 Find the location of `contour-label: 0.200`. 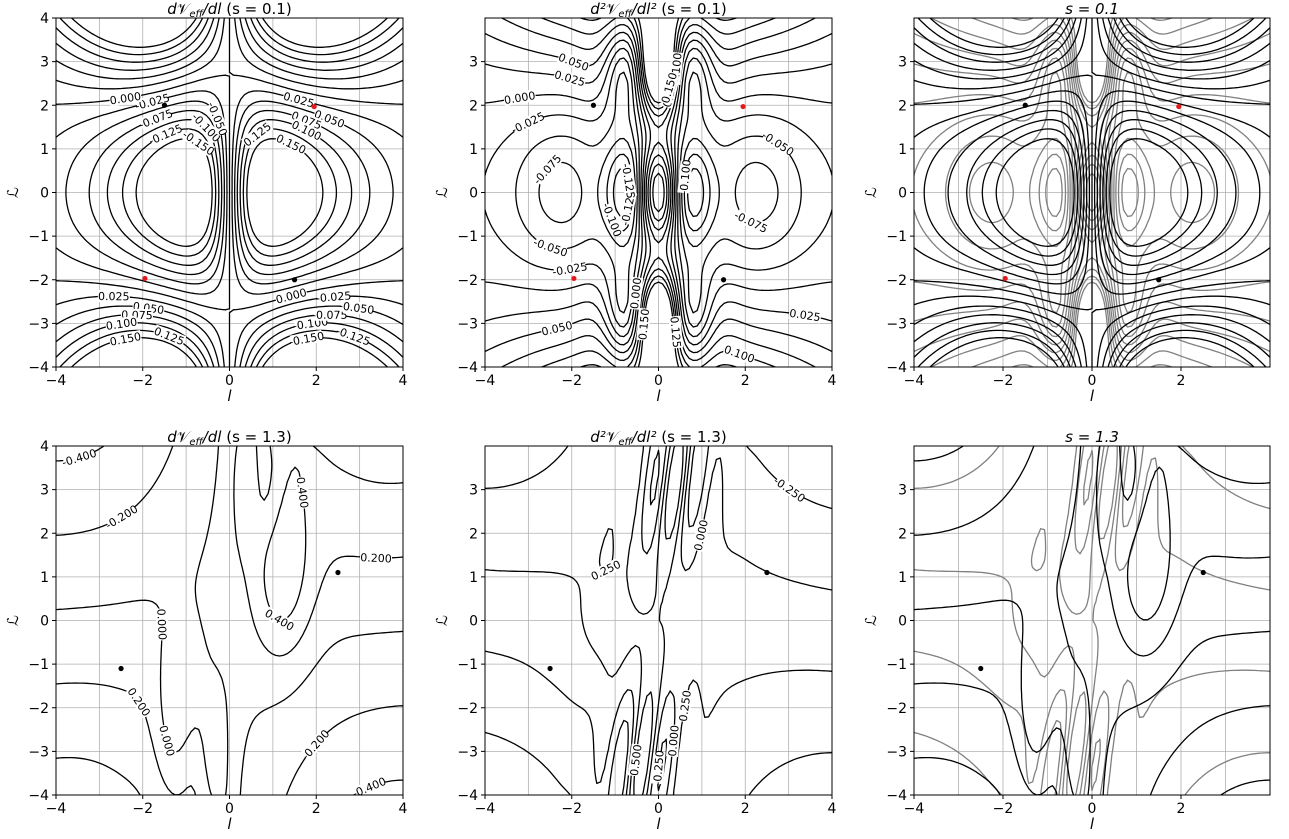

contour-label: 0.200 is located at coordinates (139, 702).